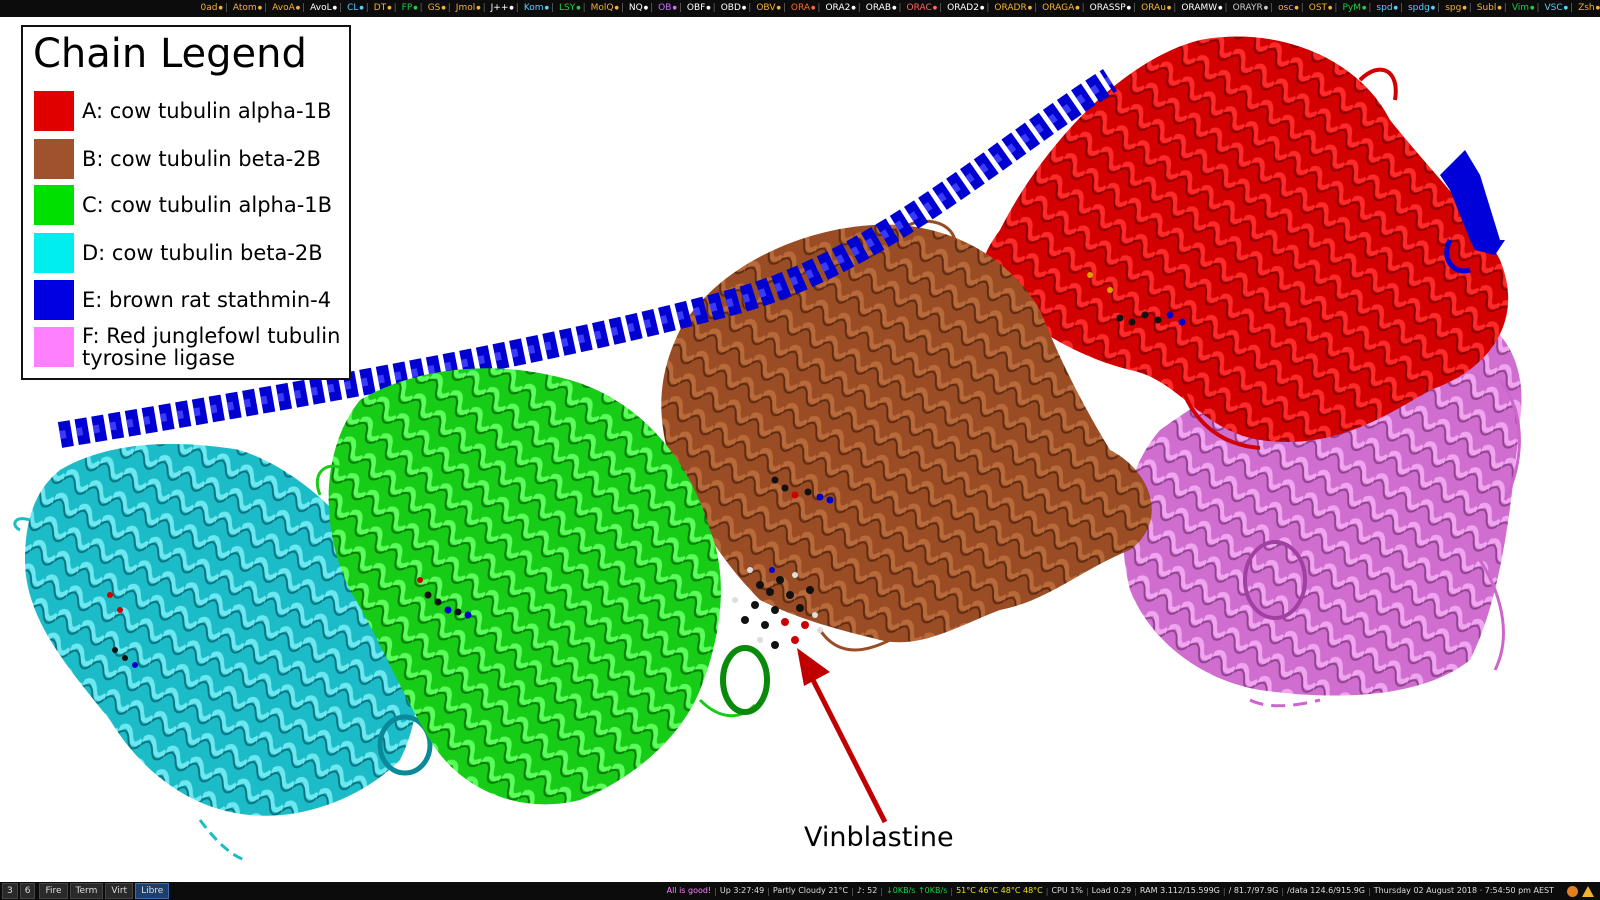 The height and width of the screenshot is (900, 1600). Describe the element at coordinates (1111, 890) in the screenshot. I see `status-item: Load 0.29` at that location.